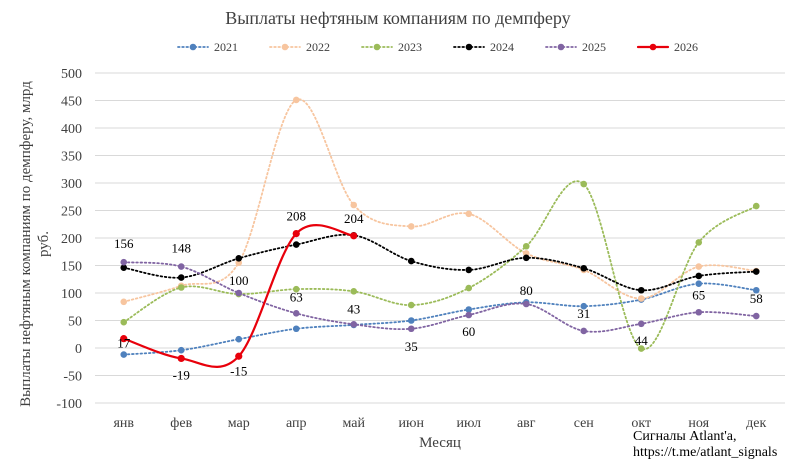  I want to click on series-2026, so click(239, 296).